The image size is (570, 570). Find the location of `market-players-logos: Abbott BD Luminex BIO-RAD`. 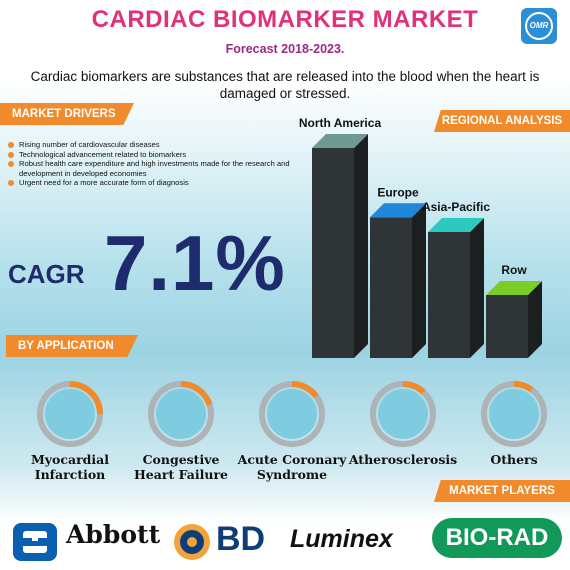

market-players-logos: Abbott BD Luminex BIO-RAD is located at coordinates (285, 539).